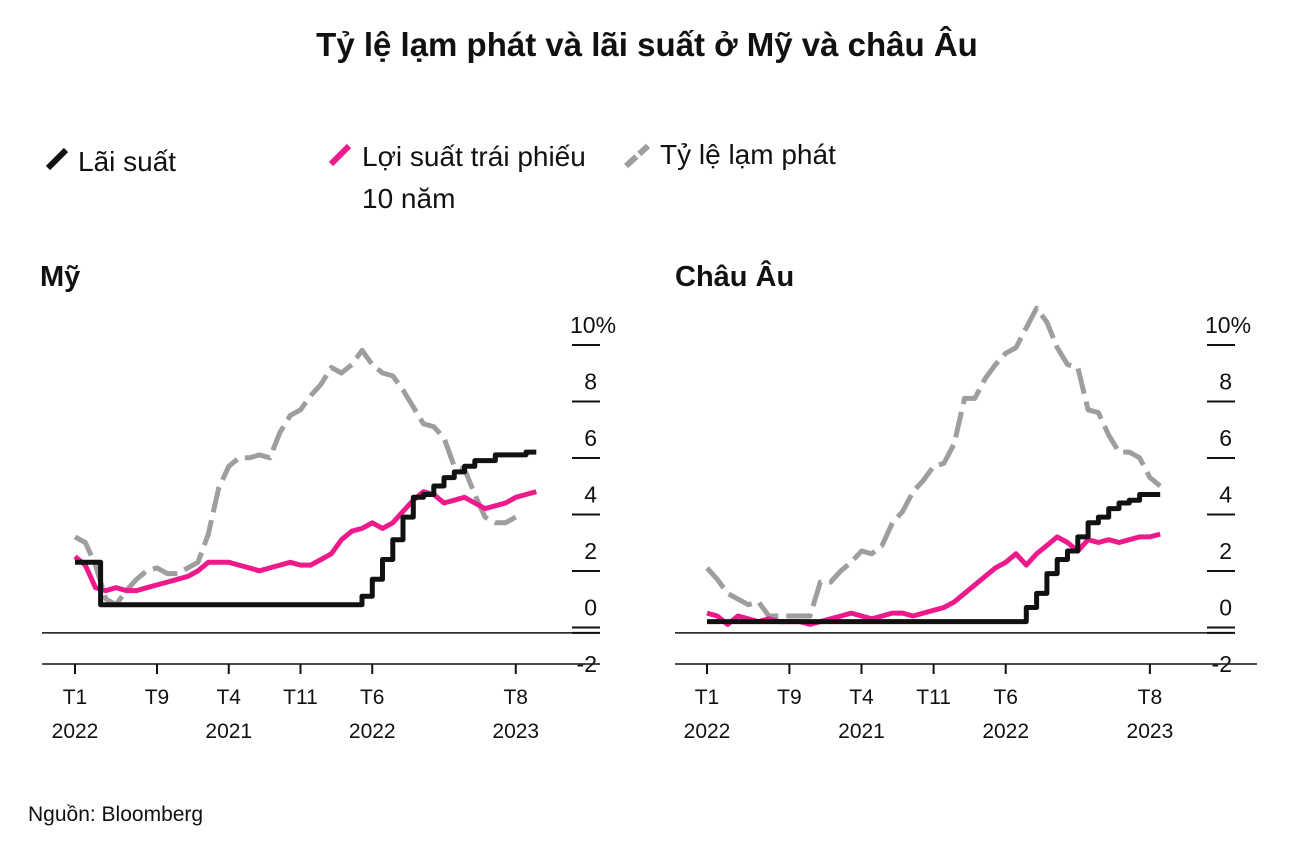  What do you see at coordinates (474, 156) in the screenshot?
I see `legend-label-bond-yield: Lợi suất trái phiếu` at bounding box center [474, 156].